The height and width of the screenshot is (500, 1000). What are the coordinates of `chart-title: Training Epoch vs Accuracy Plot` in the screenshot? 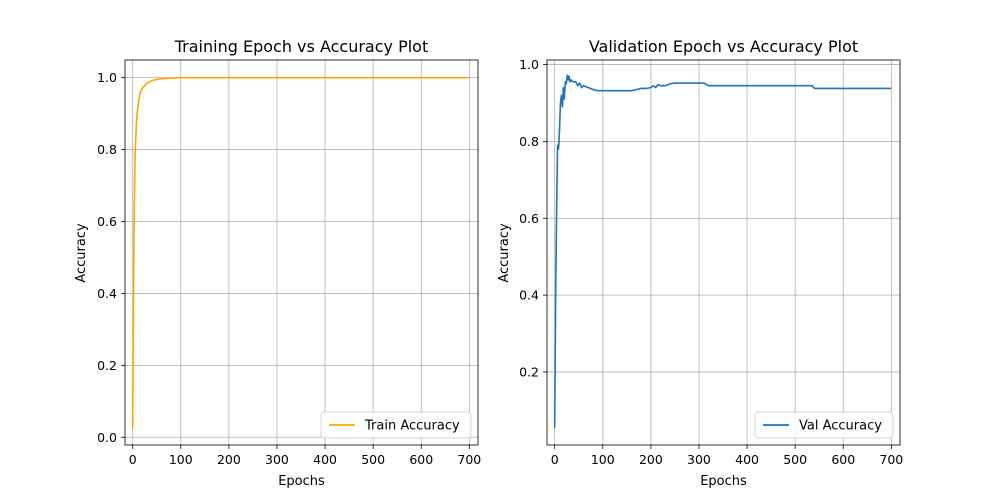 It's located at (301, 46).